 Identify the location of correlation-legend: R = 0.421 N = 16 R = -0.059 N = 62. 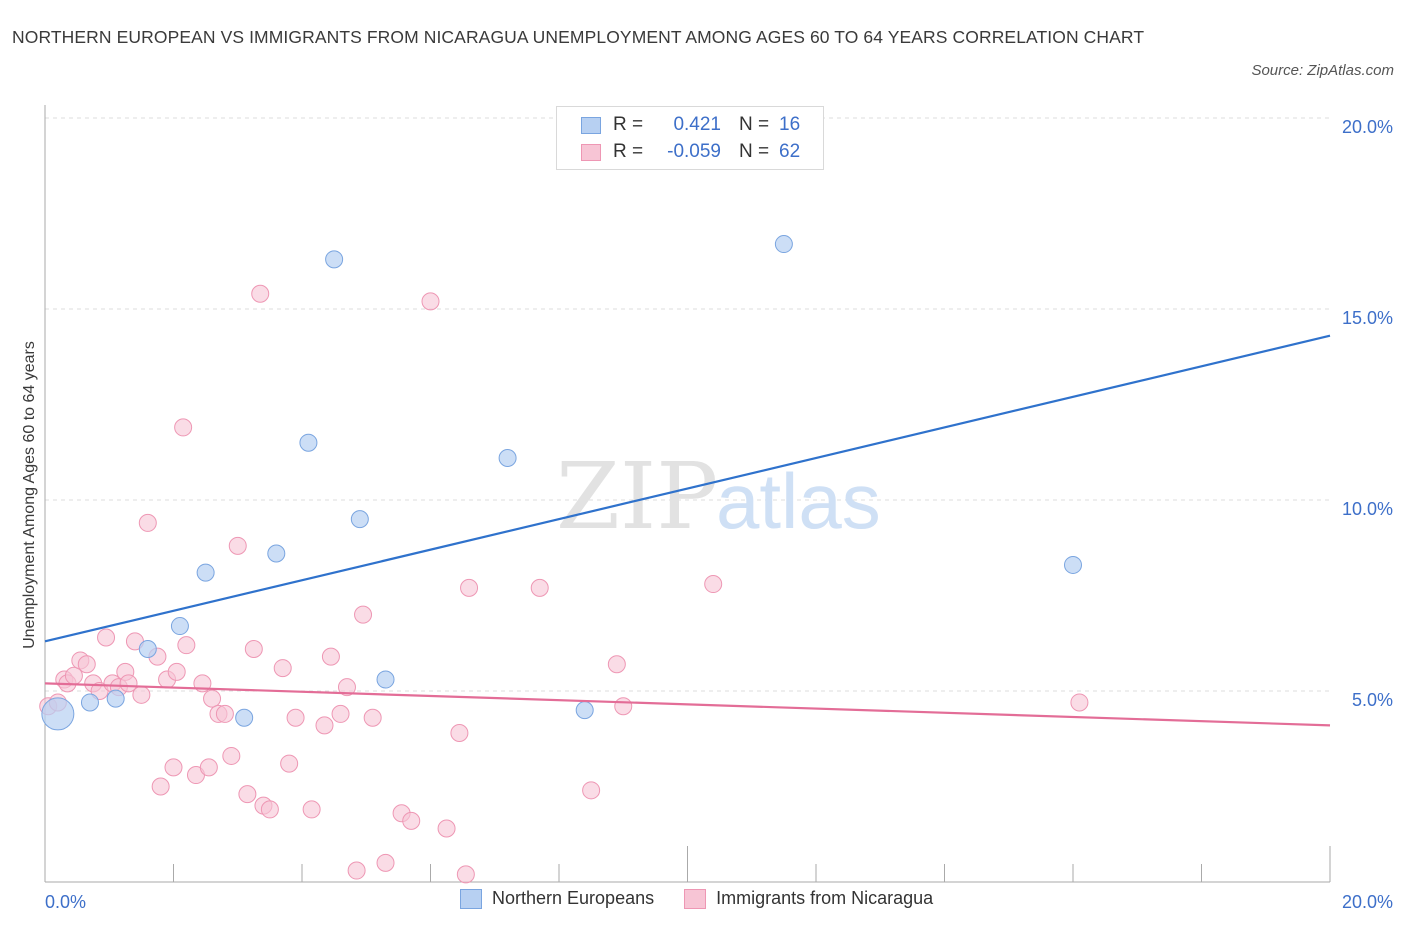
(690, 138).